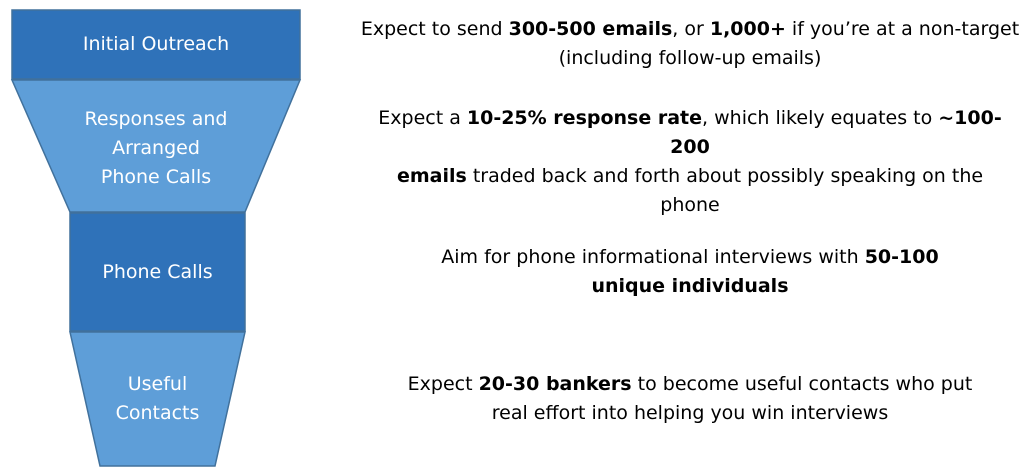 This screenshot has width=1021, height=474. I want to click on funnel-stage-1-line-1: Initial Outreach, so click(156, 44).